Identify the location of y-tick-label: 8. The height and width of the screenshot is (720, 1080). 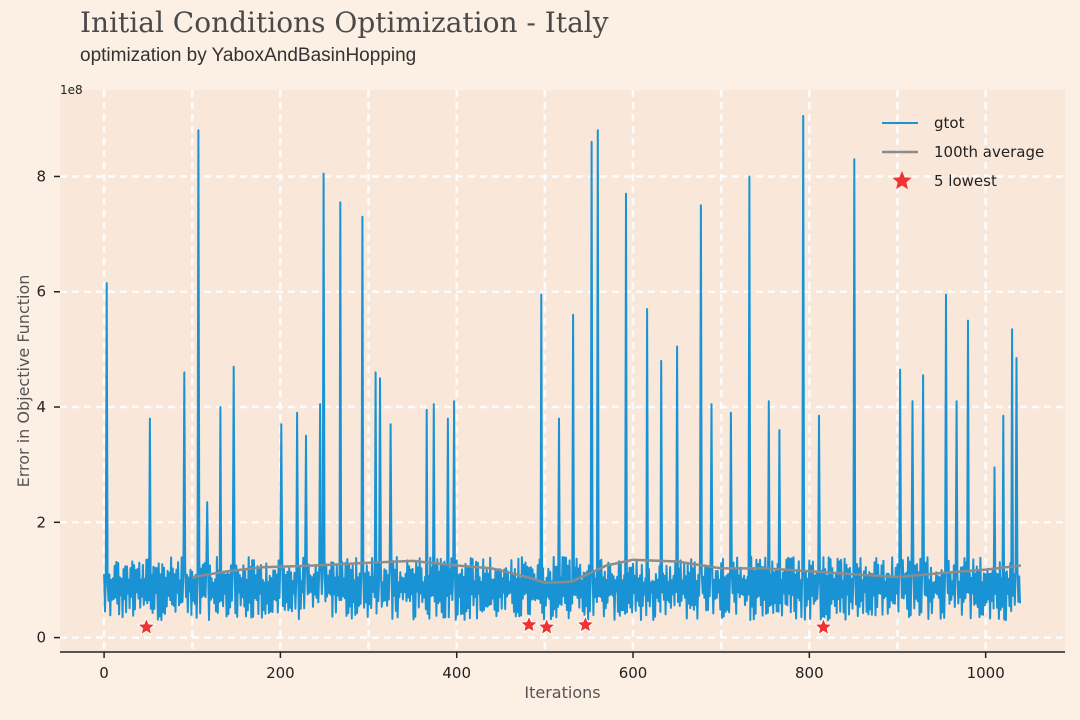
(41, 176).